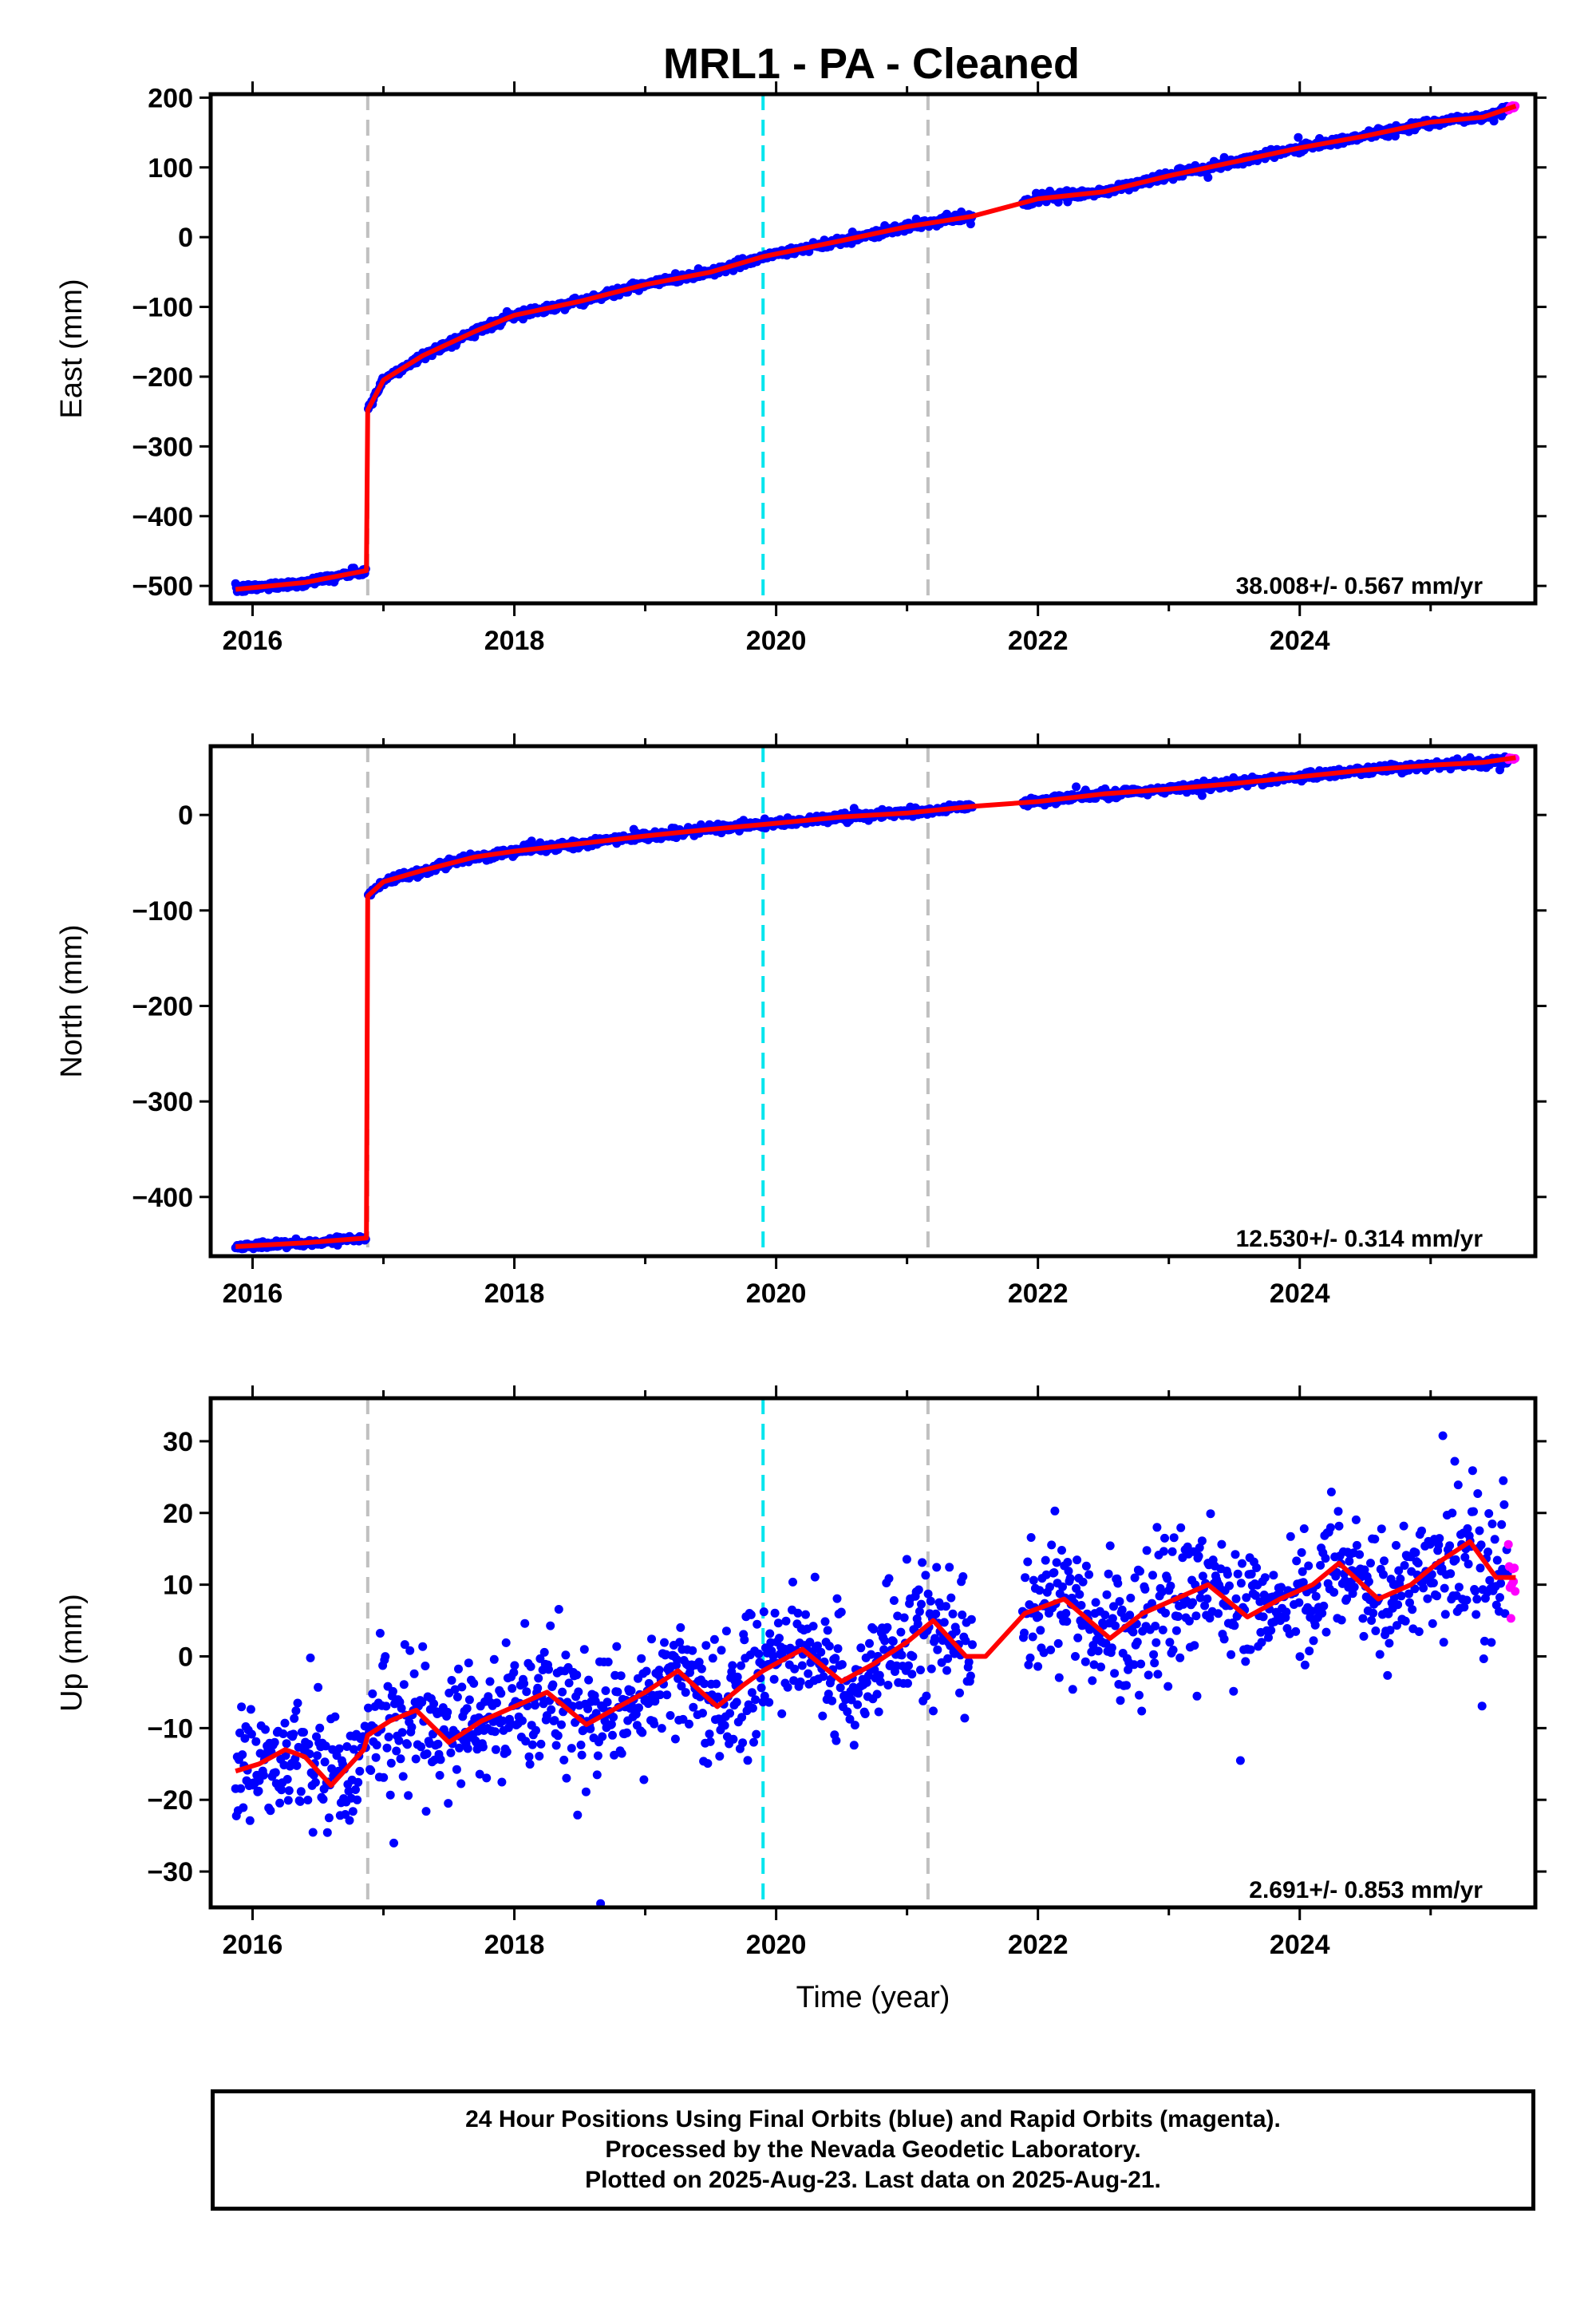 This screenshot has width=1596, height=2316. I want to click on y-axis-title: North (mm), so click(72, 1001).